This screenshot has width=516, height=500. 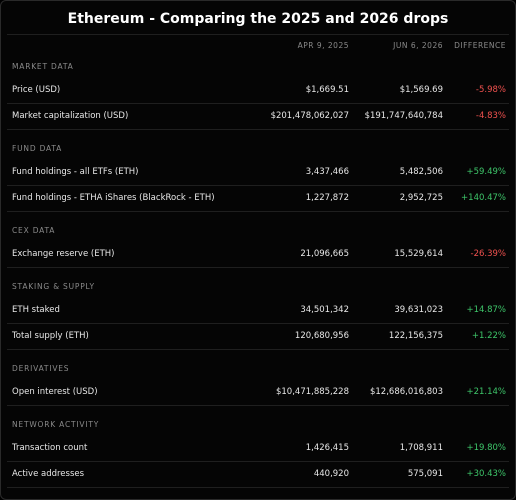 What do you see at coordinates (415, 336) in the screenshot?
I see `value: 122,156,375` at bounding box center [415, 336].